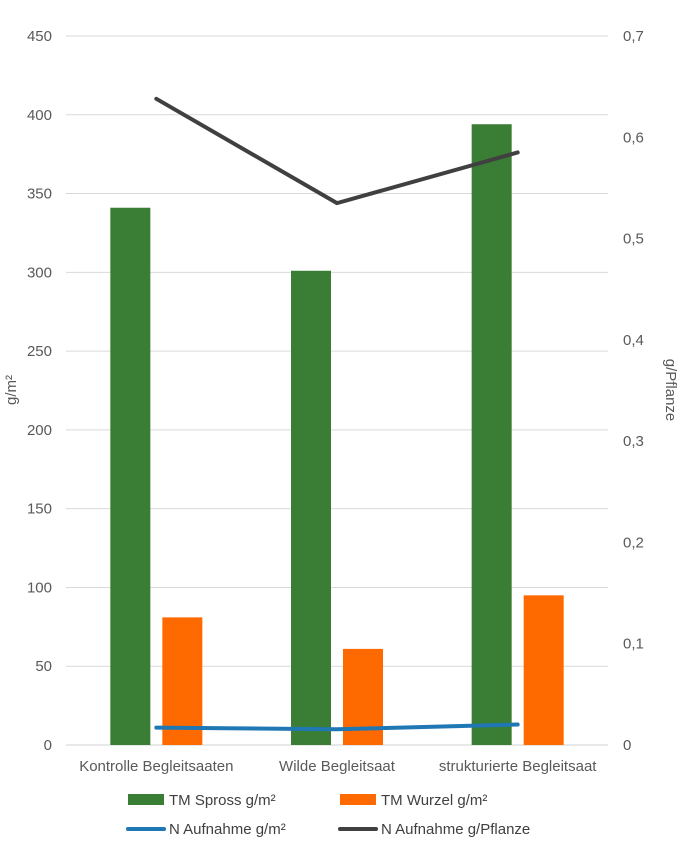 This screenshot has width=697, height=862. Describe the element at coordinates (633, 542) in the screenshot. I see `y2-tick-label: 0,2` at that location.